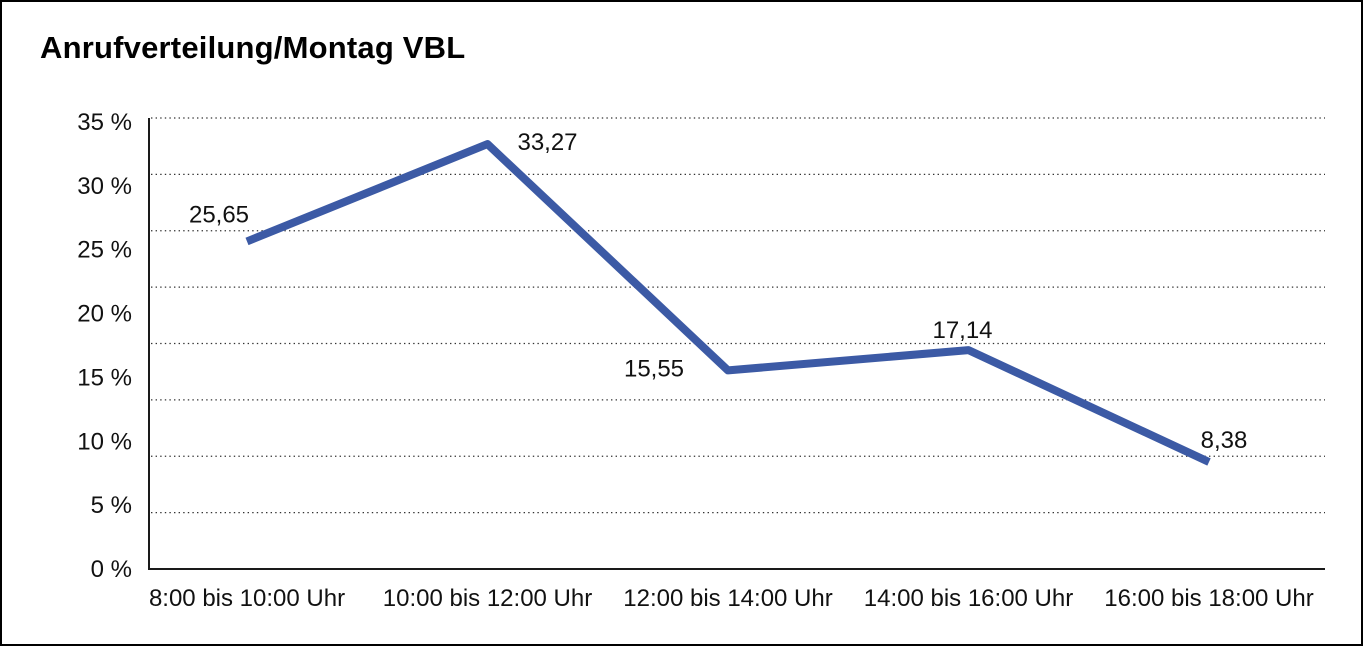  What do you see at coordinates (111, 505) in the screenshot?
I see `y-axis-label: 5 %` at bounding box center [111, 505].